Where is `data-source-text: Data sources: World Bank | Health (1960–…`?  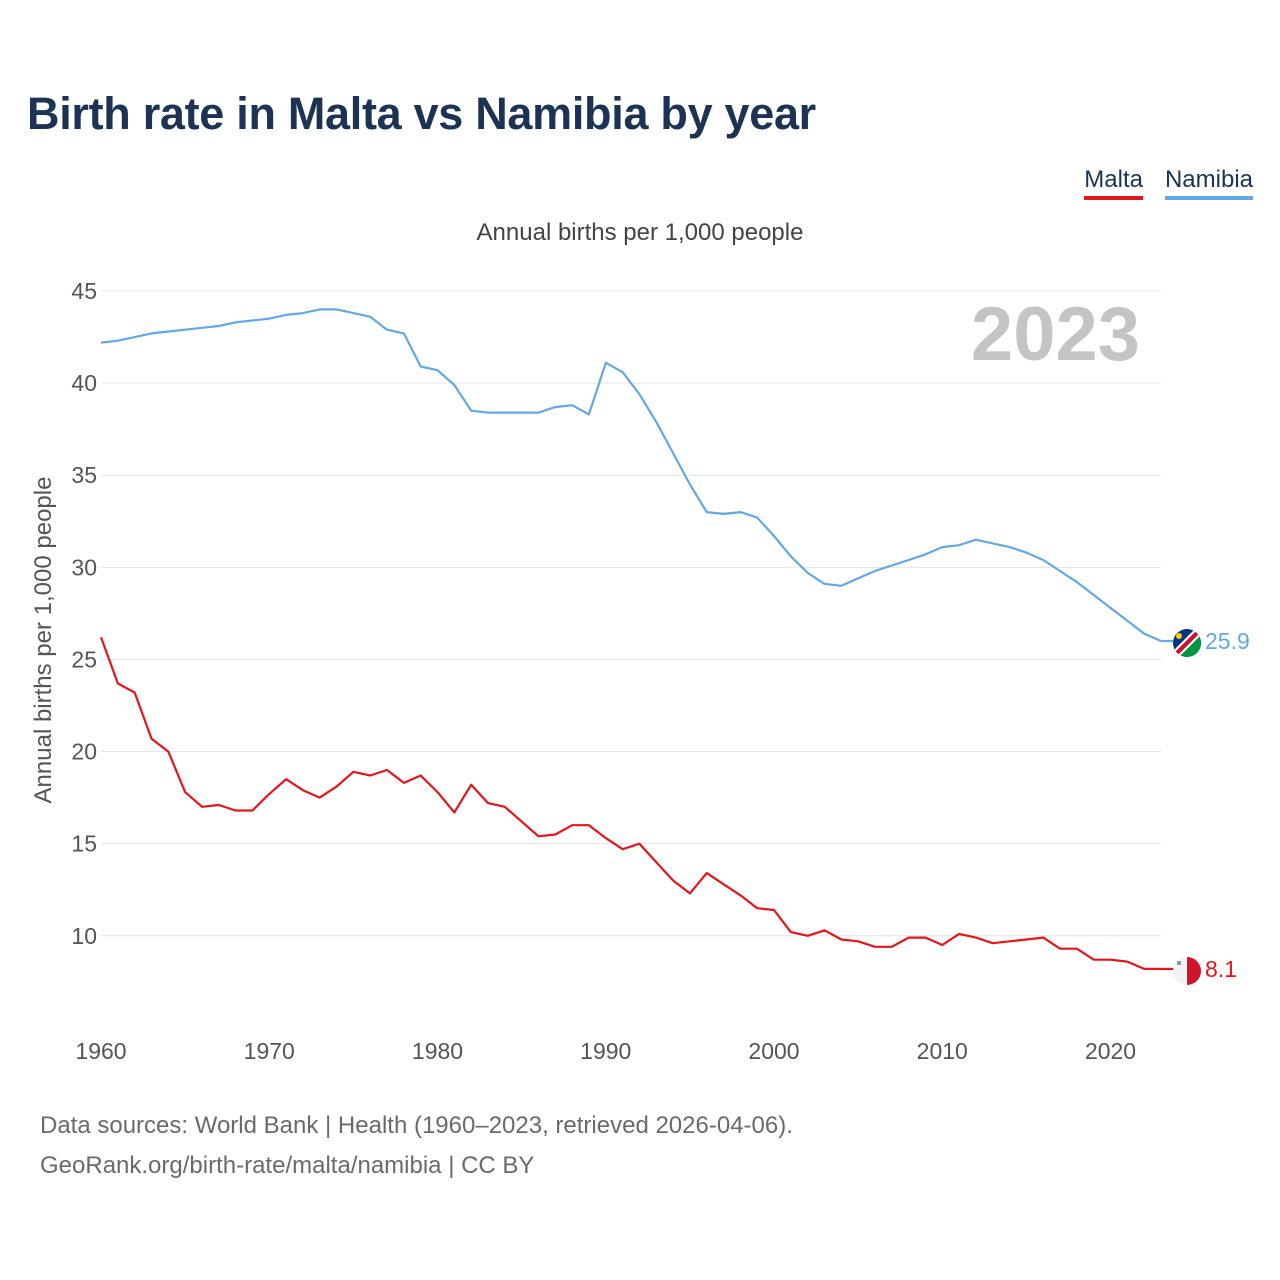
data-source-text: Data sources: World Bank | Health (1960–… is located at coordinates (416, 1125).